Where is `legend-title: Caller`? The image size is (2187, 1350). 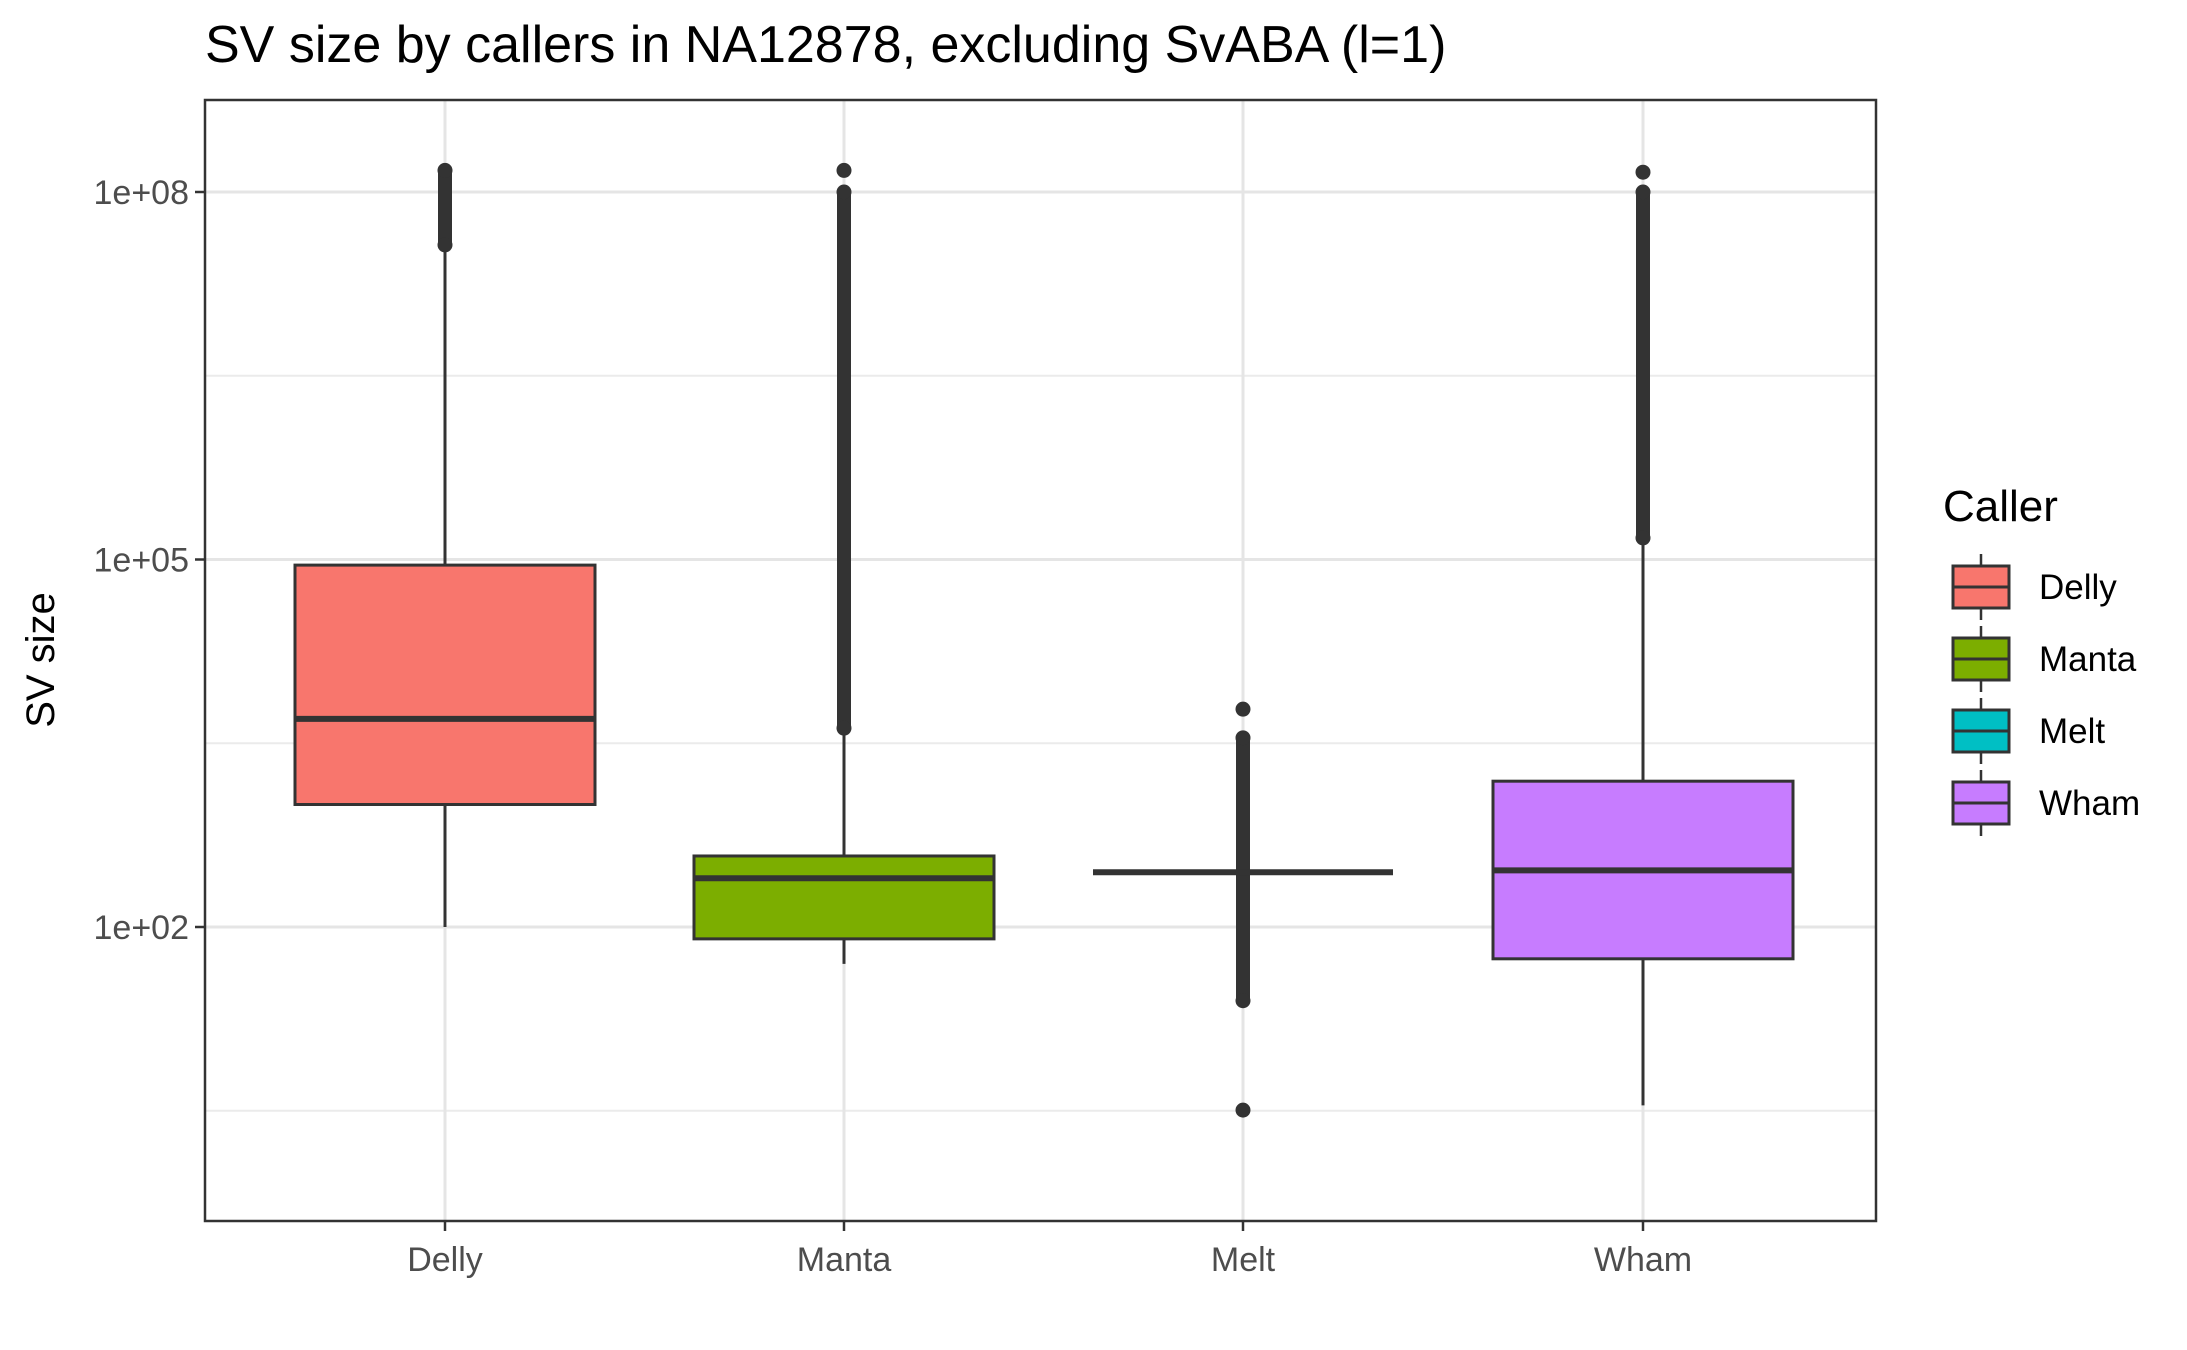
legend-title: Caller is located at coordinates (2000, 506).